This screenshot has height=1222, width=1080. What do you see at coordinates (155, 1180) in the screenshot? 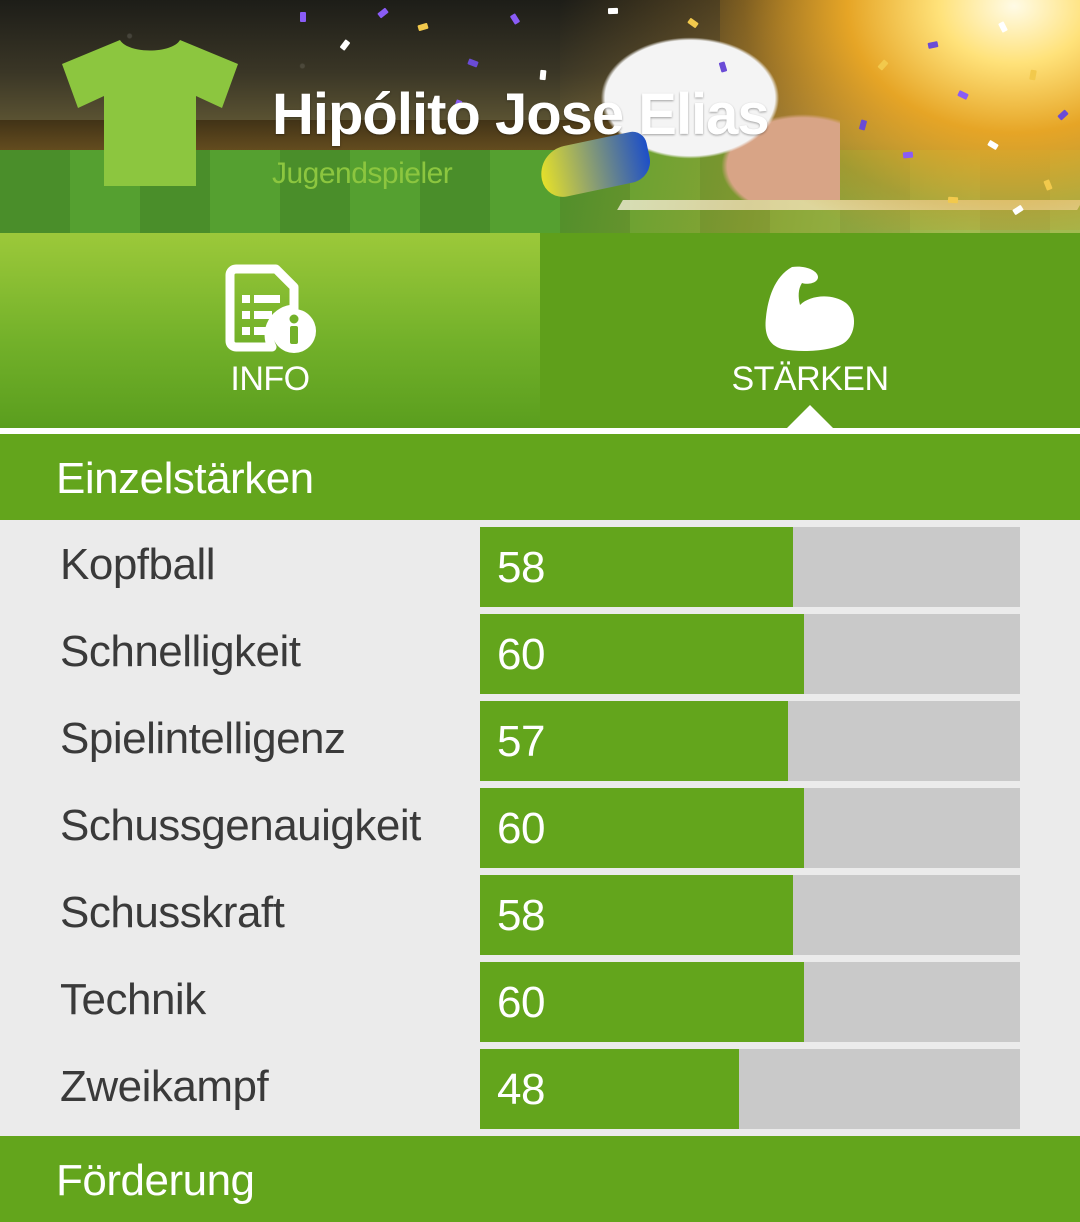
I see `section-title-foerderung: Förderung` at bounding box center [155, 1180].